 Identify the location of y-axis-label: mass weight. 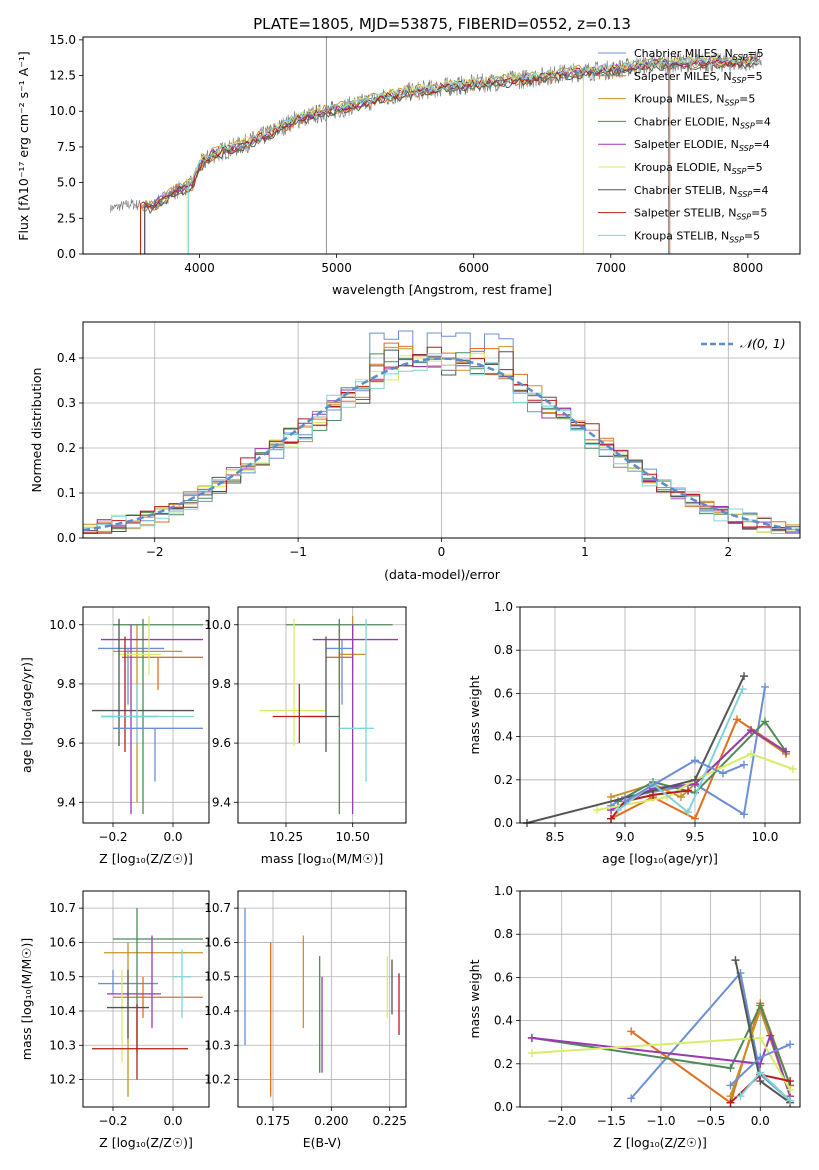
(474, 998).